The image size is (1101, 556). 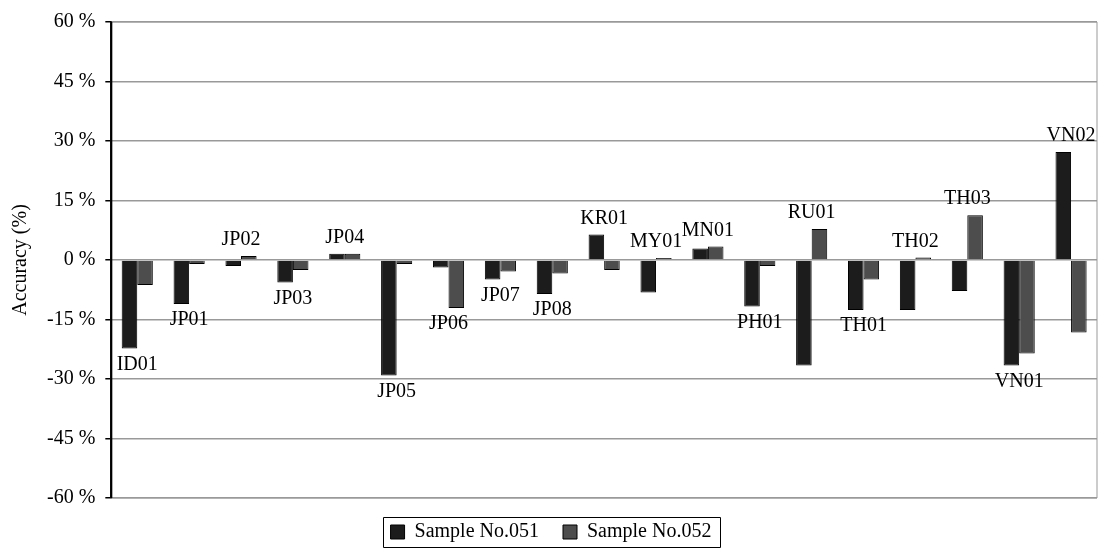 I want to click on x-tick-label: ID01, so click(x=137, y=362).